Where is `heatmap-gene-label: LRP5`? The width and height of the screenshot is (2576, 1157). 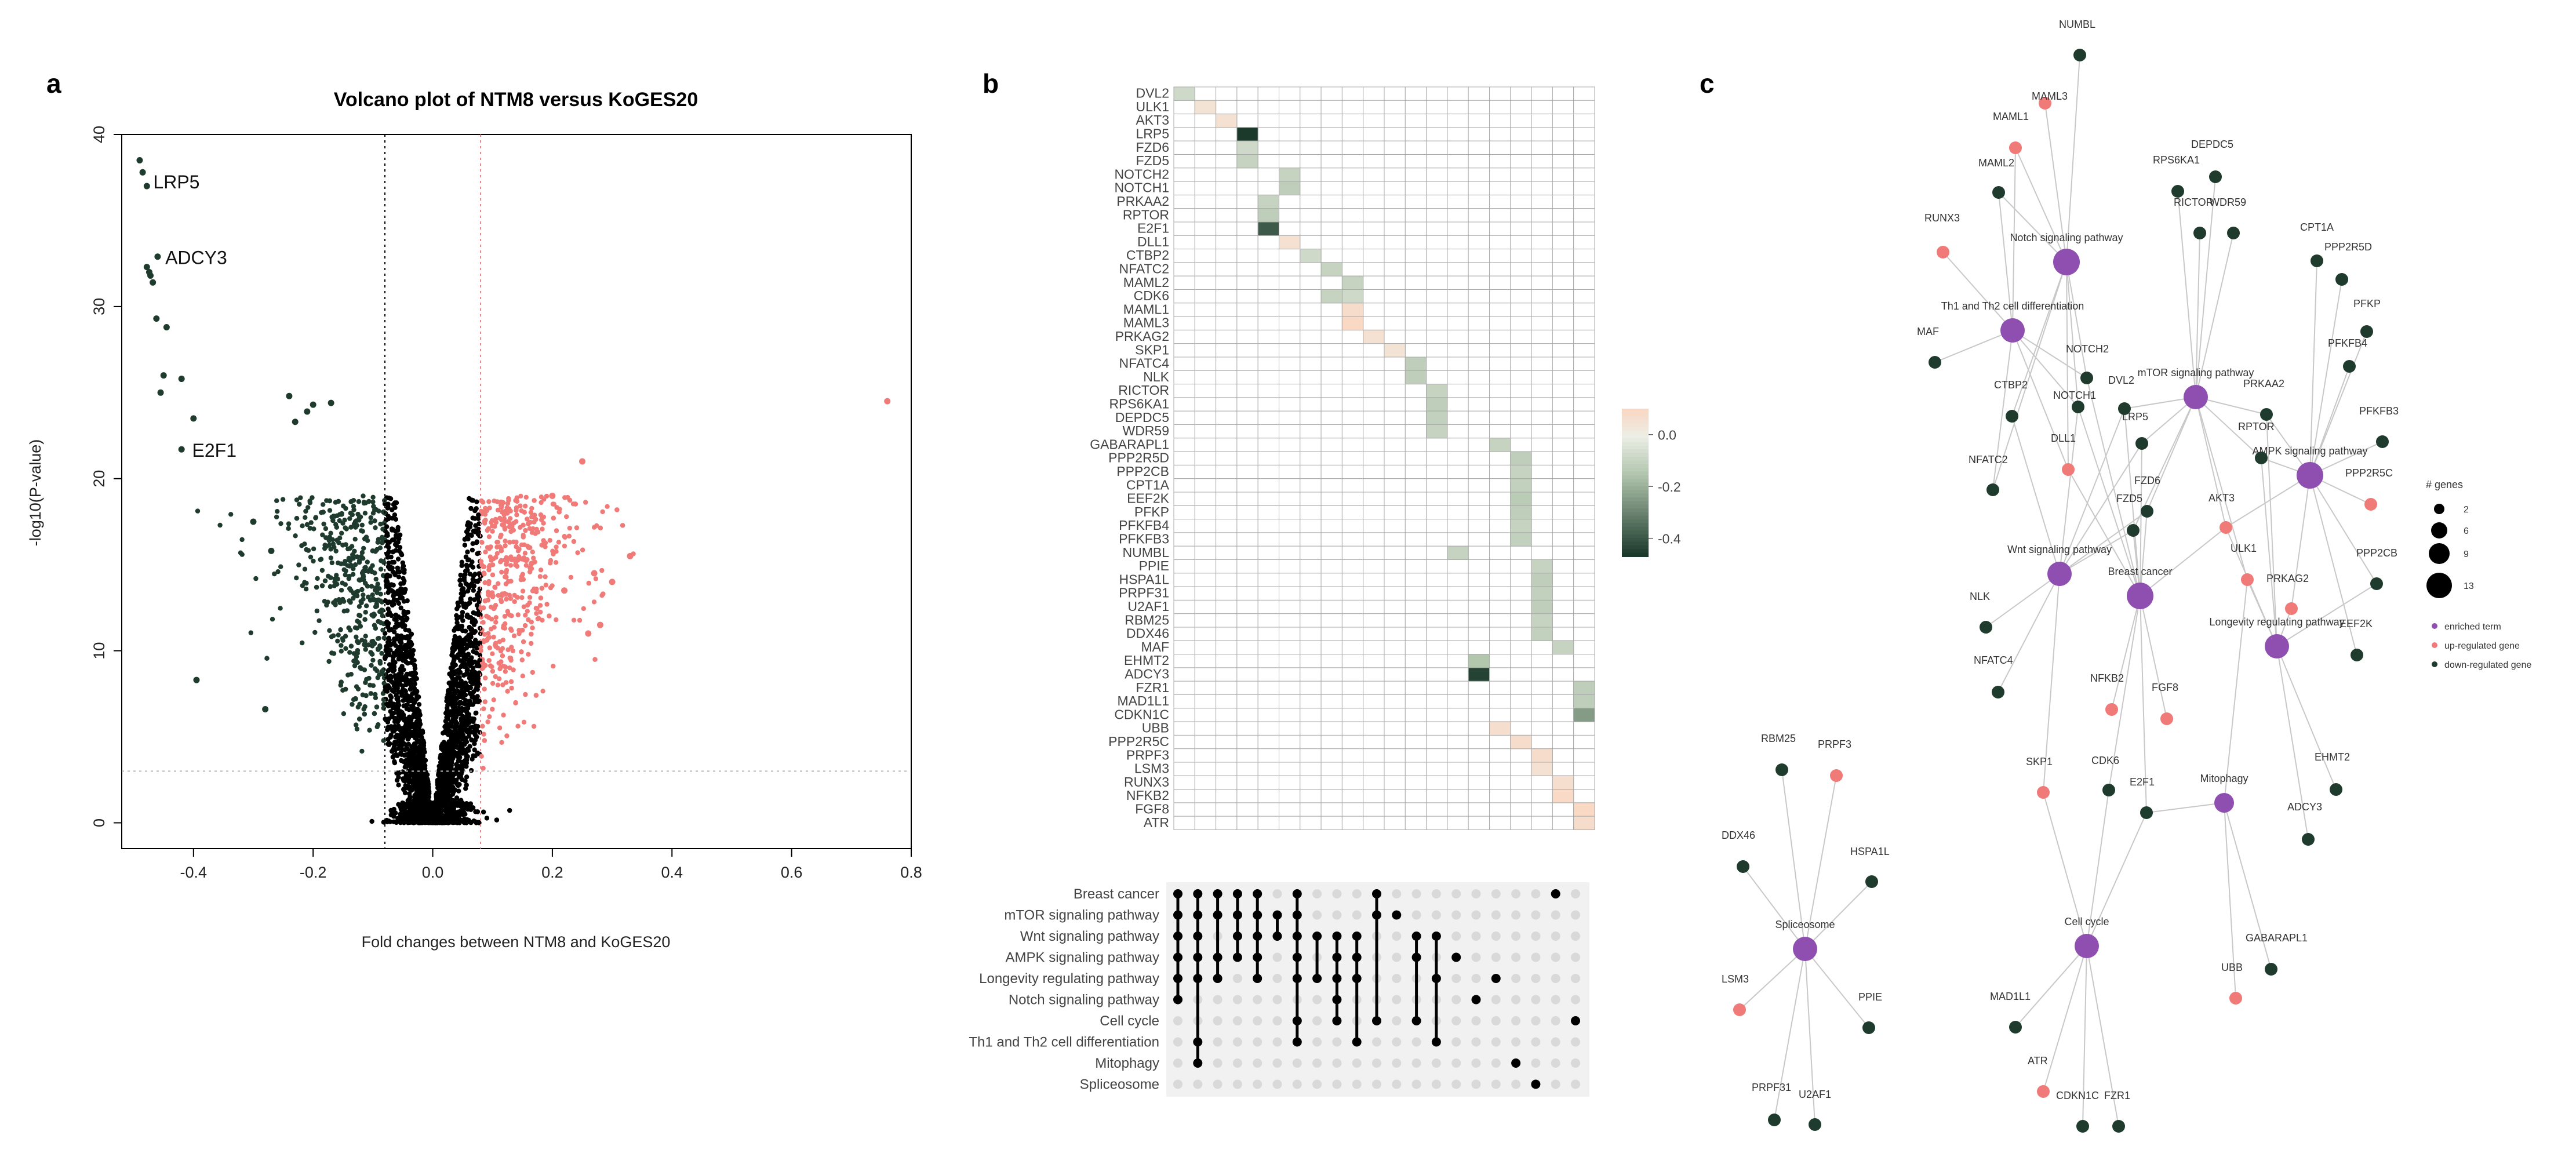 heatmap-gene-label: LRP5 is located at coordinates (1152, 133).